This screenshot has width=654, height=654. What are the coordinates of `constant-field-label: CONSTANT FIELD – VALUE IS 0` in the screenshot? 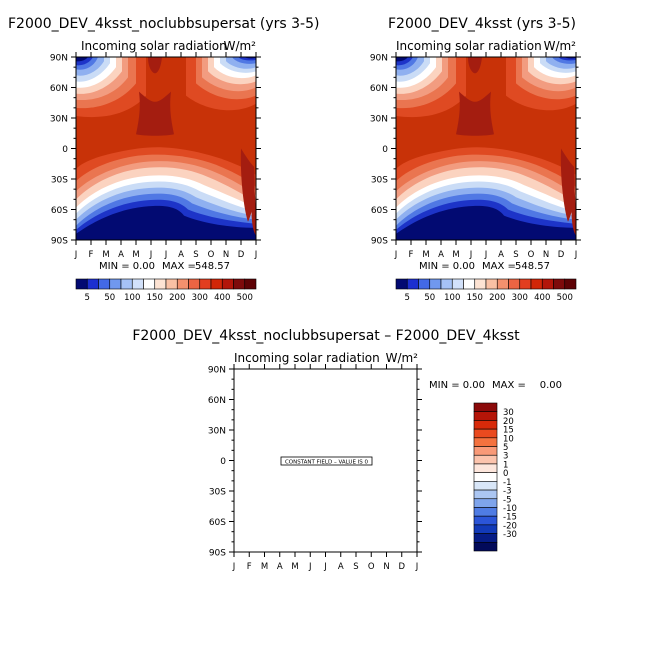 It's located at (327, 463).